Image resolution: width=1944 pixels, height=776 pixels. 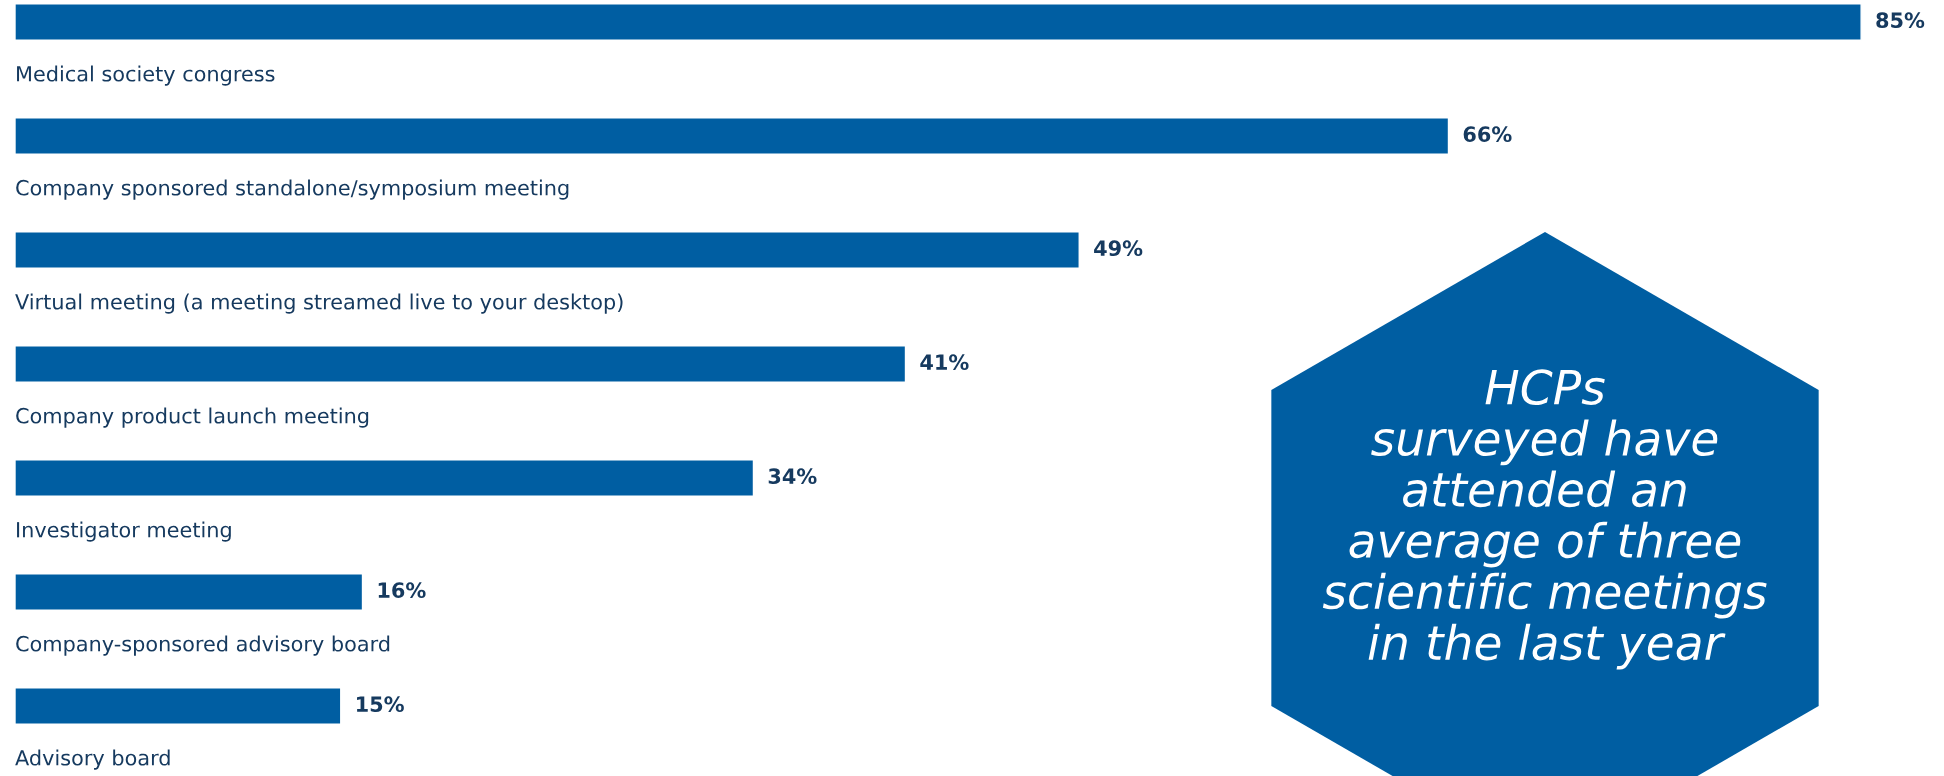 What do you see at coordinates (402, 590) in the screenshot?
I see `data-label: 16%` at bounding box center [402, 590].